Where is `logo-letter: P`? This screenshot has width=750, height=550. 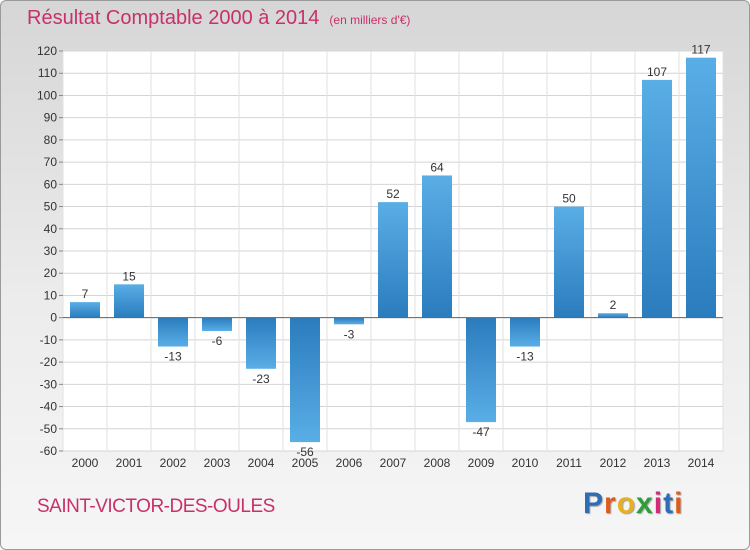 logo-letter: P is located at coordinates (594, 503).